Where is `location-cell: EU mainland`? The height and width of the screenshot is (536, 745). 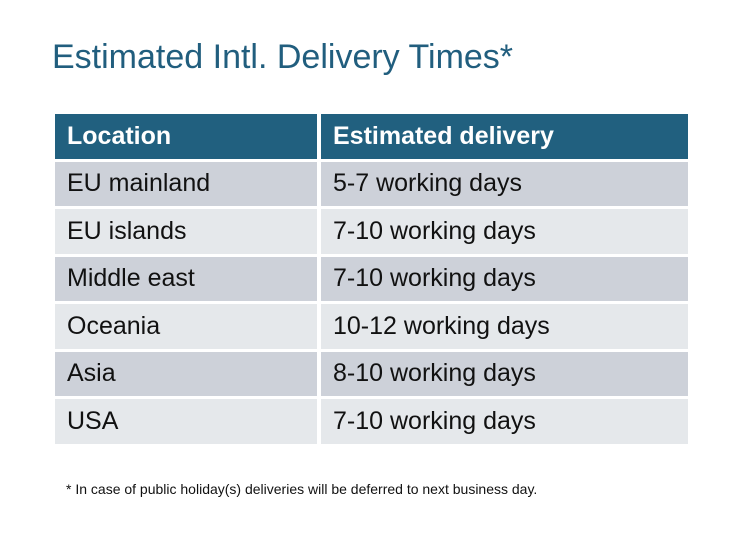
location-cell: EU mainland is located at coordinates (186, 183).